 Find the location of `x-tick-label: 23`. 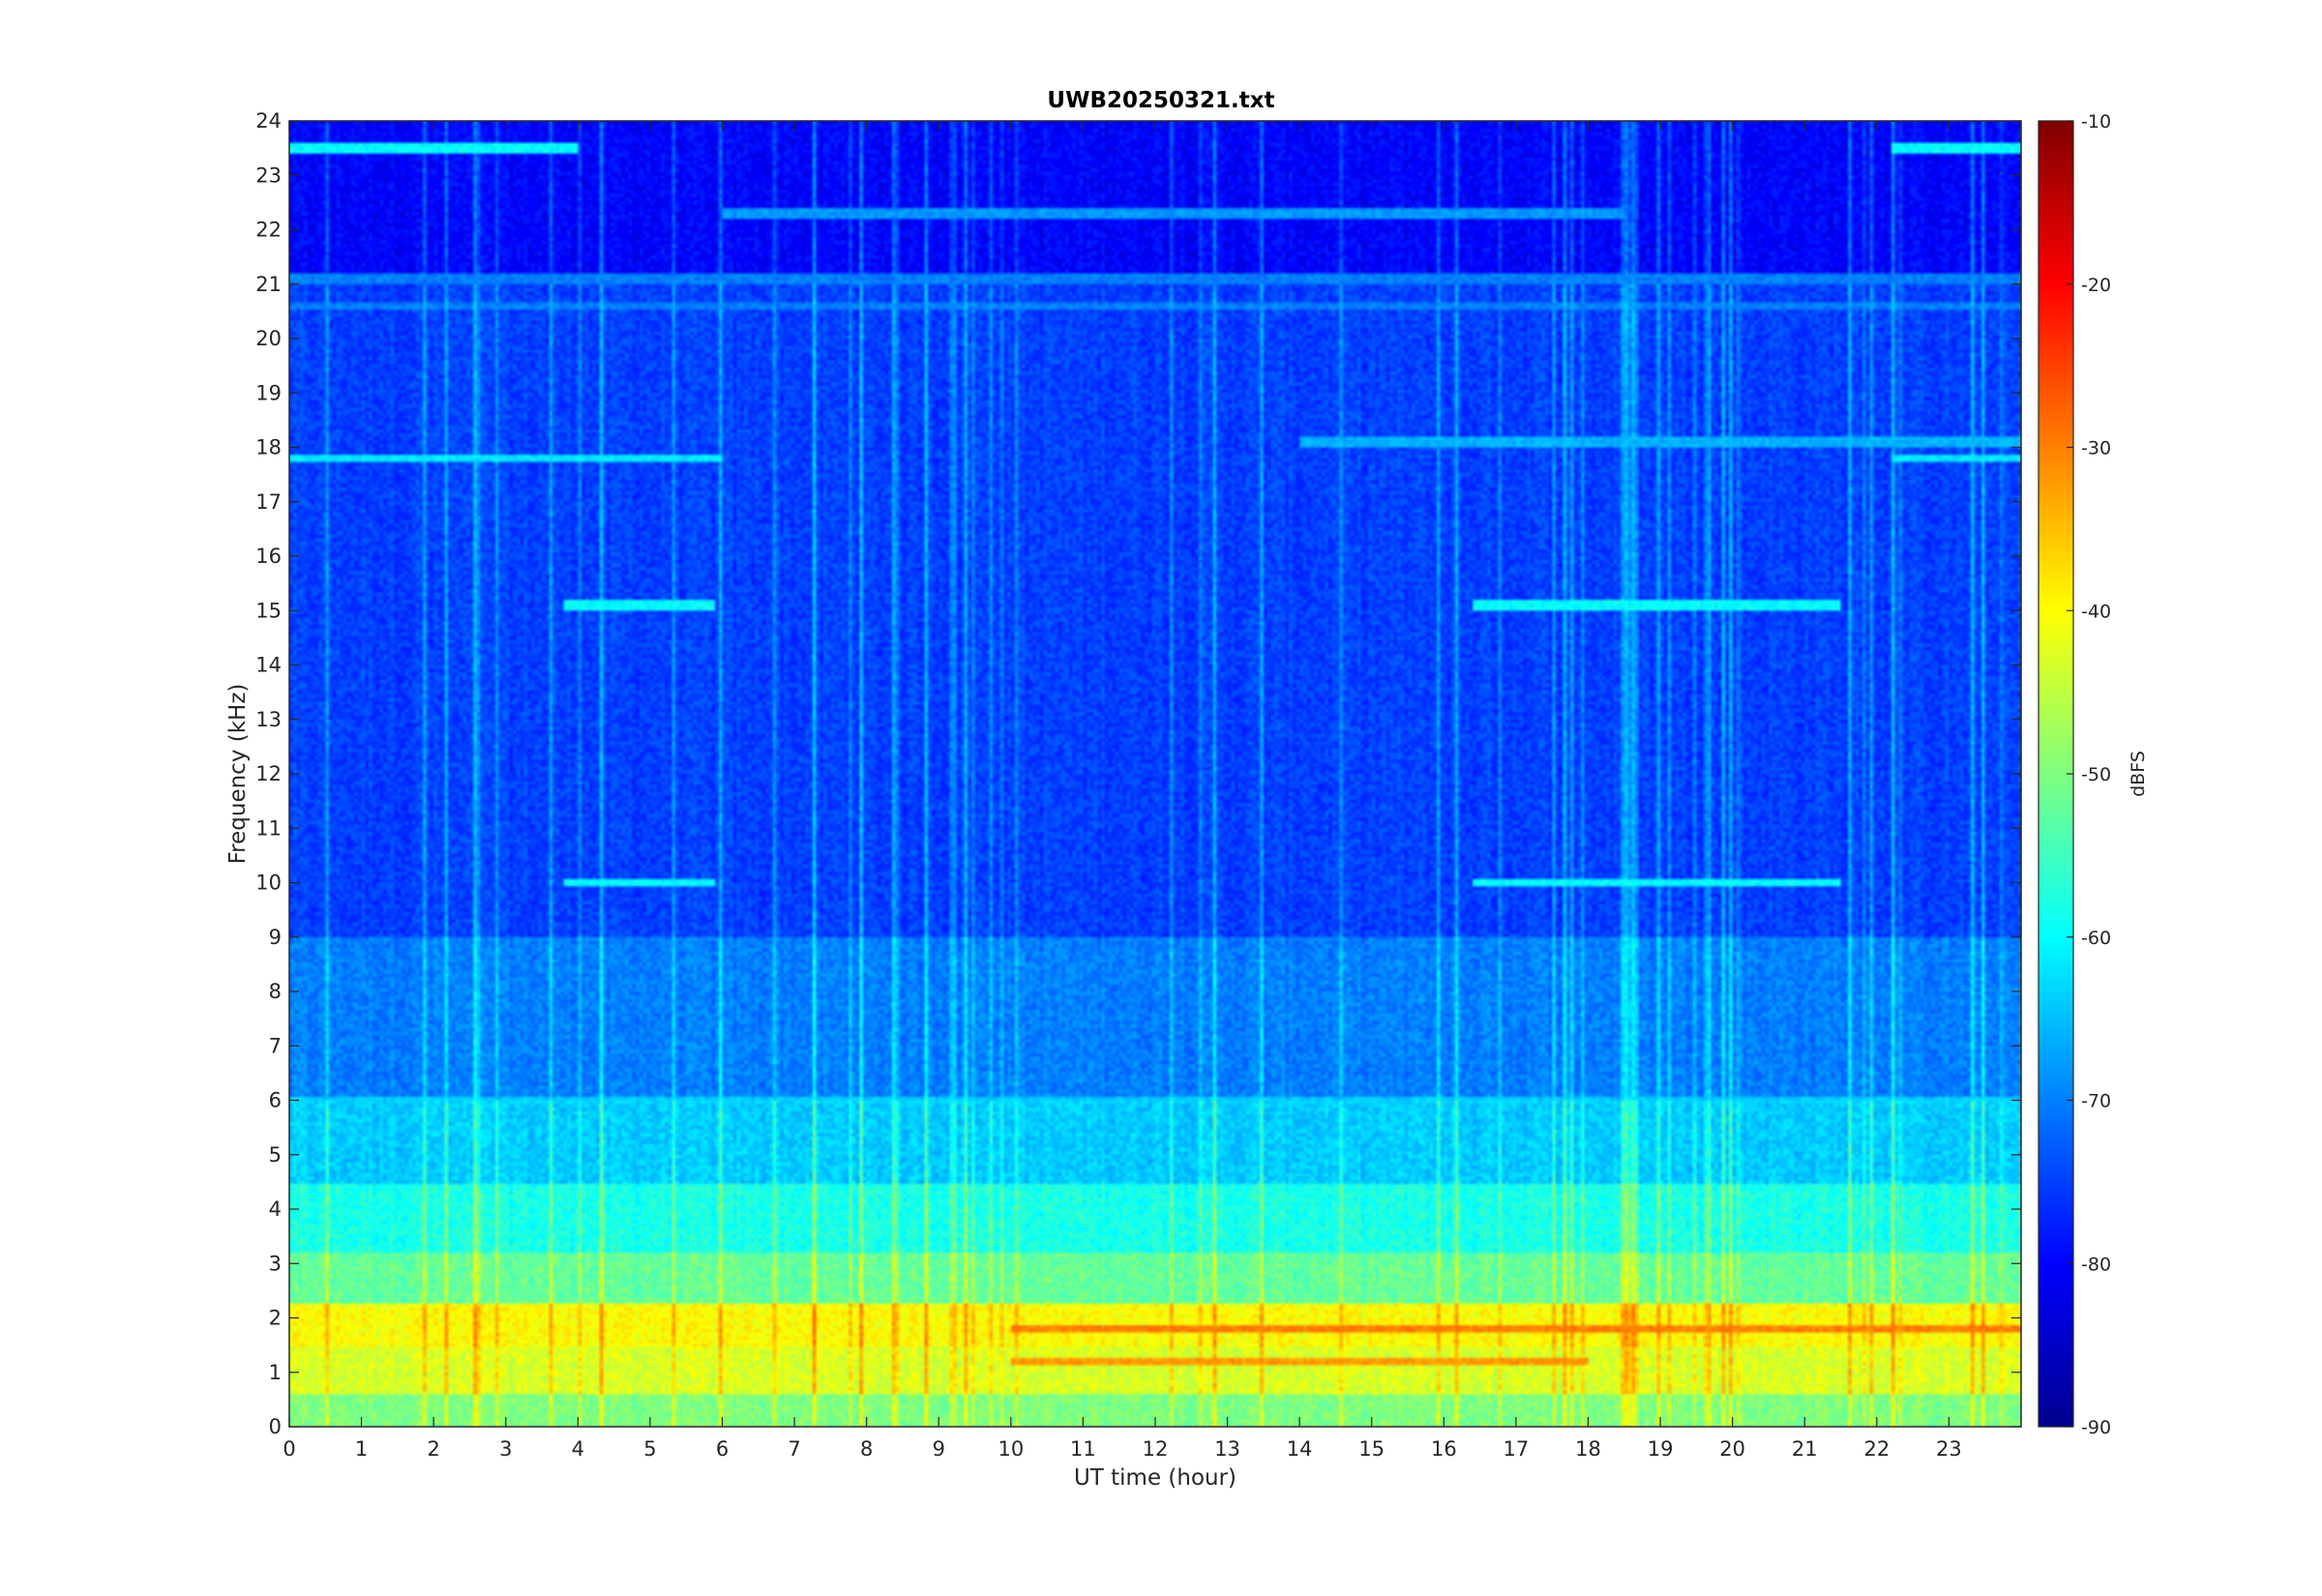

x-tick-label: 23 is located at coordinates (1949, 1449).